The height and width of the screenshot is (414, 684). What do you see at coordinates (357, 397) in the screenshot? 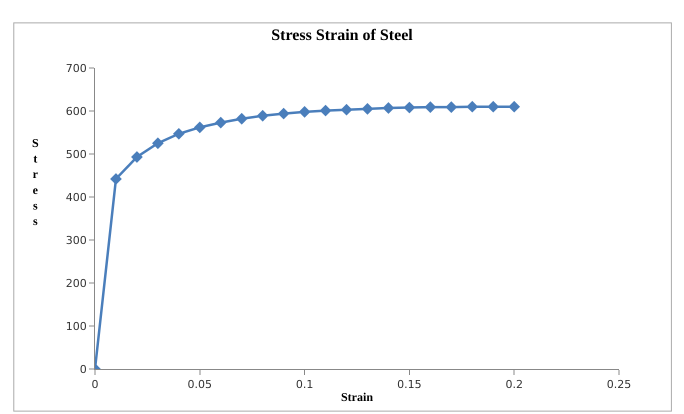
I see `x-axis-title: Strain` at bounding box center [357, 397].